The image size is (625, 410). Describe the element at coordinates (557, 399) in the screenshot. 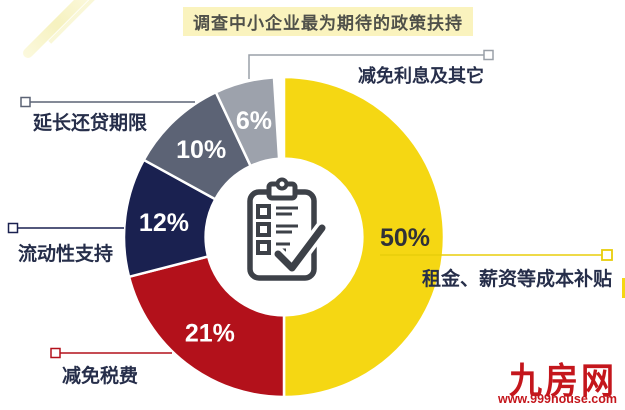

I see `site-url: www.999house.com` at that location.